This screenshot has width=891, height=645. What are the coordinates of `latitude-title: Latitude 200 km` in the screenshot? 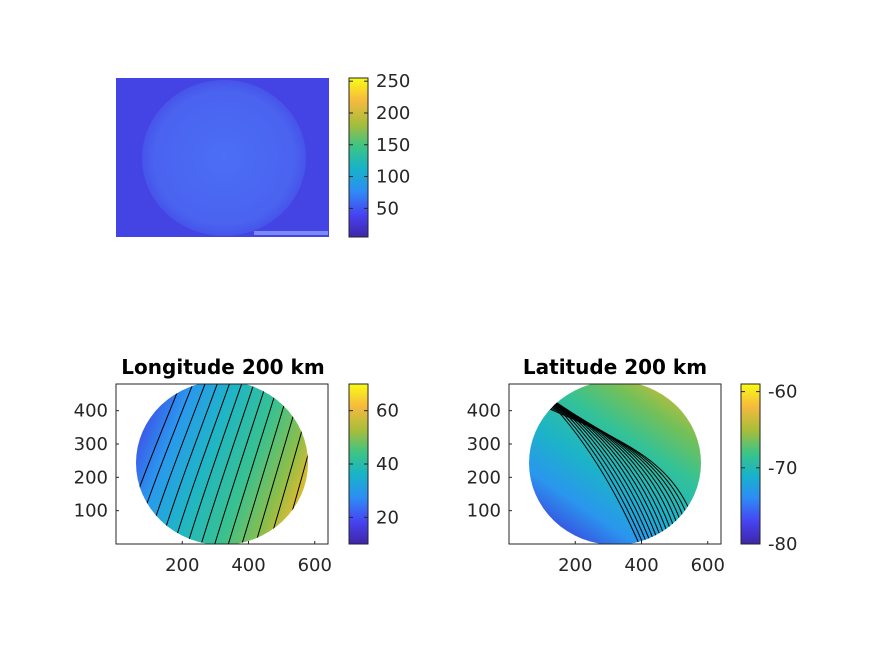 It's located at (615, 367).